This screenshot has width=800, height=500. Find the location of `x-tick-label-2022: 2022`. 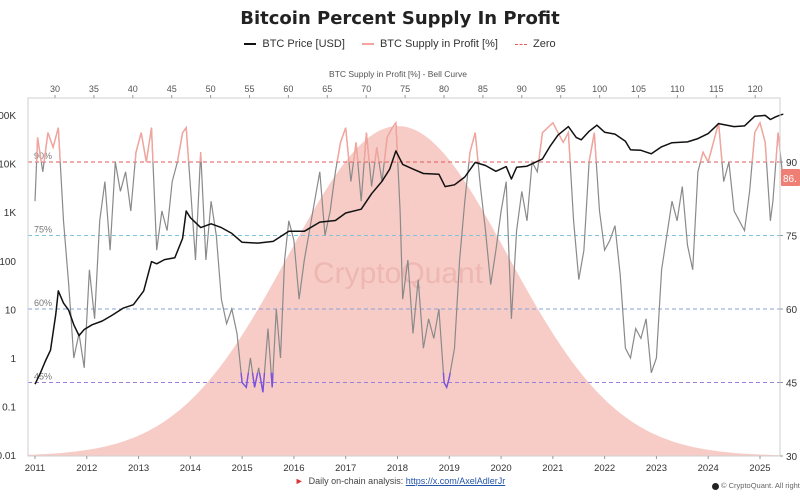

x-tick-label-2022: 2022 is located at coordinates (604, 468).